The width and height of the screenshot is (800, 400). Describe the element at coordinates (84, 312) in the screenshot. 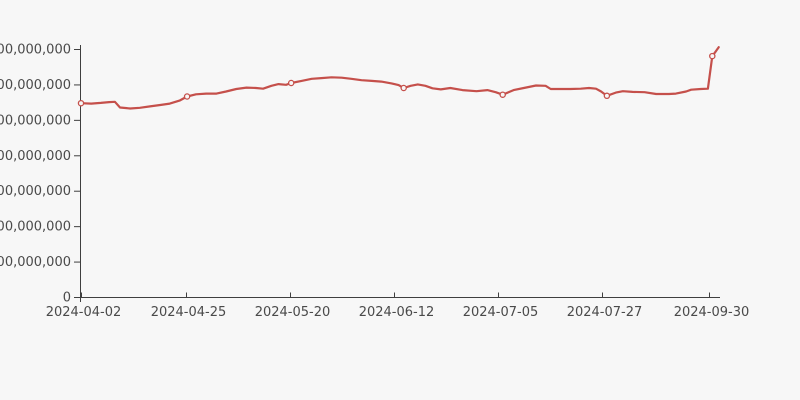

I see `x-axis-tick-label: 2024-04-02` at that location.